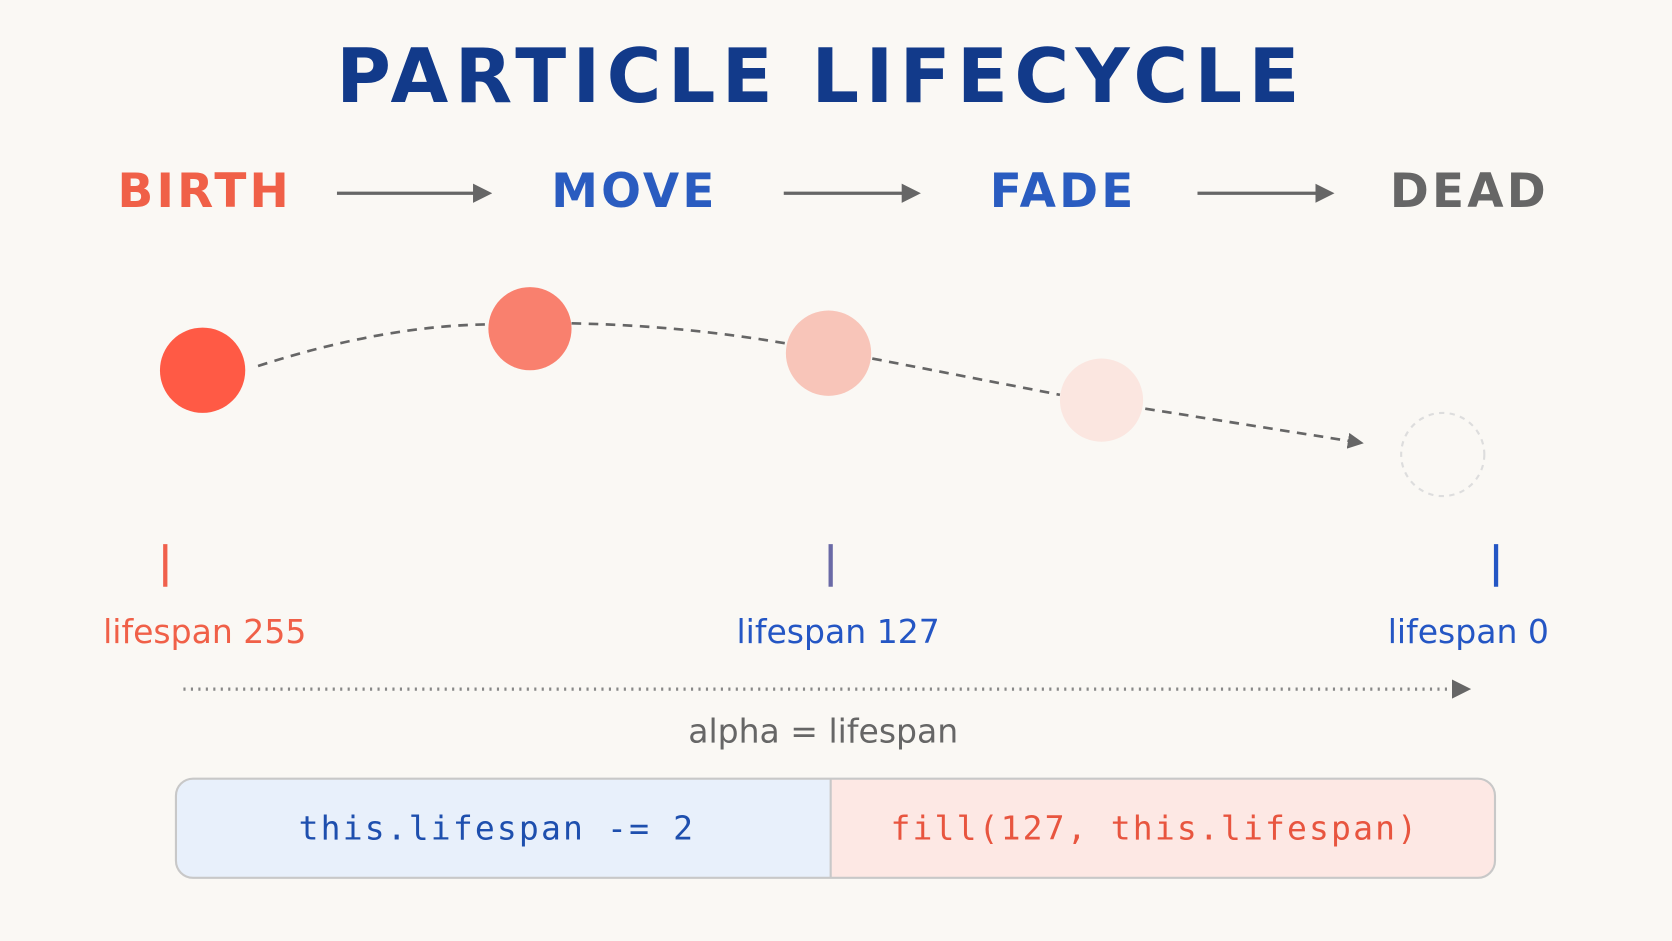 The image size is (1672, 941). I want to click on code-text: fill(127, this.lifespan), so click(1154, 827).